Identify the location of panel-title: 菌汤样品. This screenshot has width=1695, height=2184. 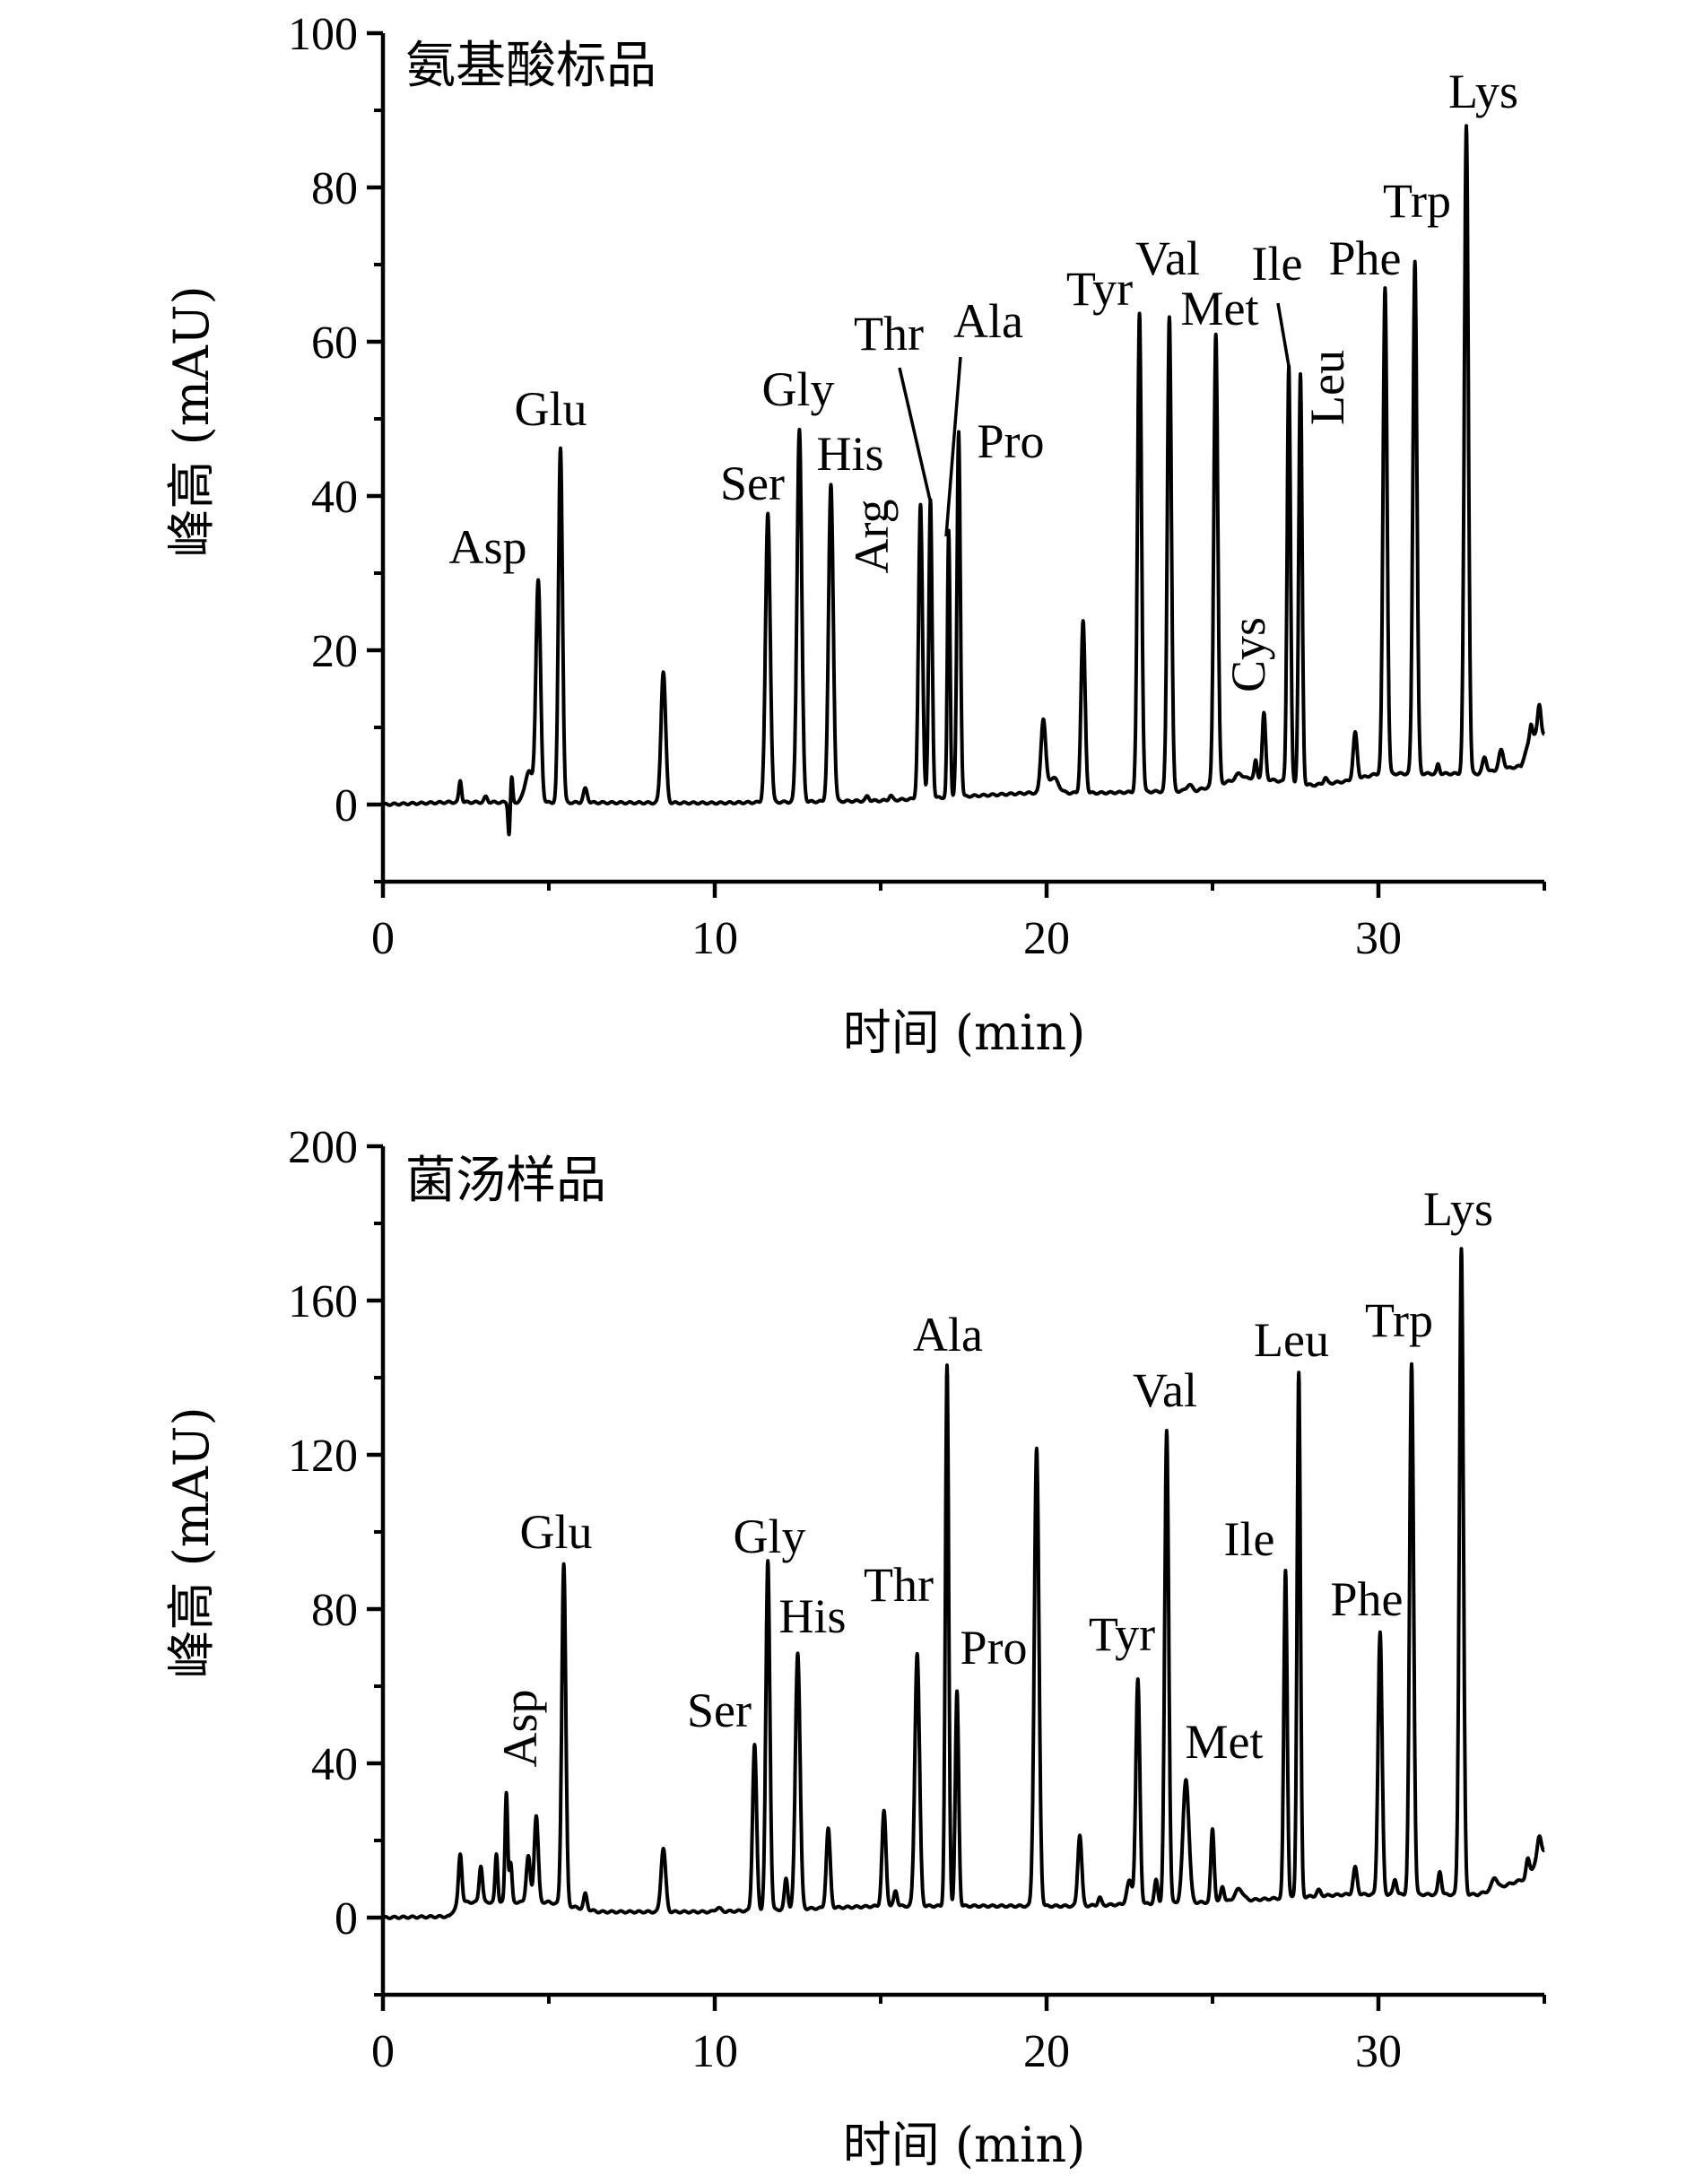
(505, 1181).